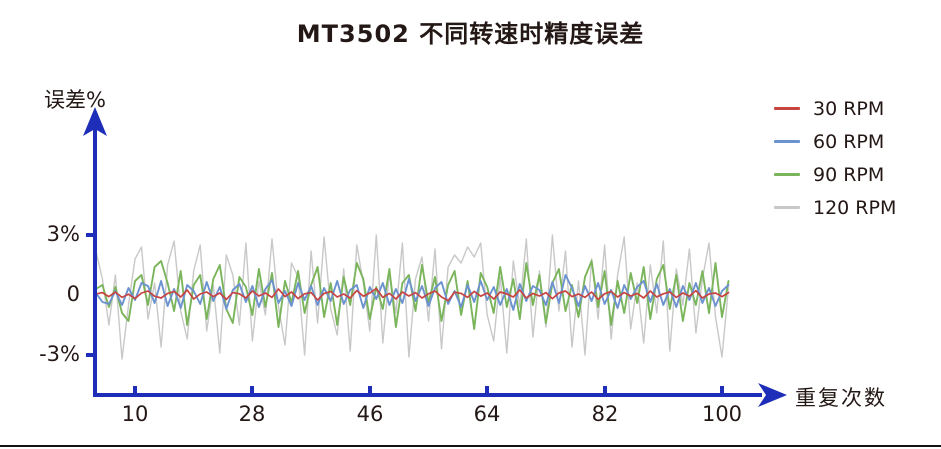 This screenshot has width=941, height=449. I want to click on legend-swatch-120rpm-icon, so click(787, 207).